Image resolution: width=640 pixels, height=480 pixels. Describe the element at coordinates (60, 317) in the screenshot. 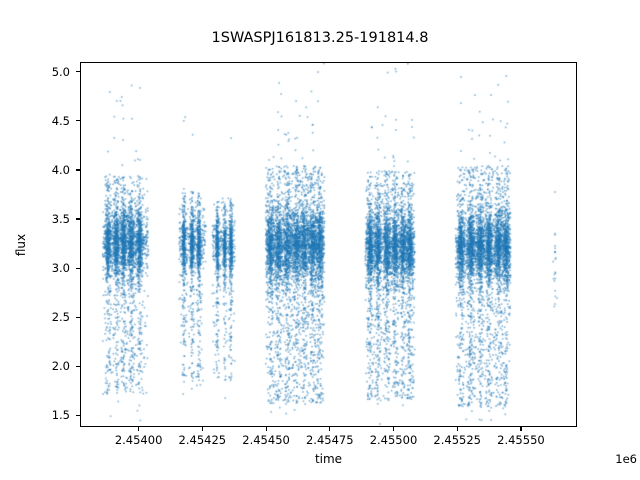

I see `y-tick-label: 2.5` at that location.